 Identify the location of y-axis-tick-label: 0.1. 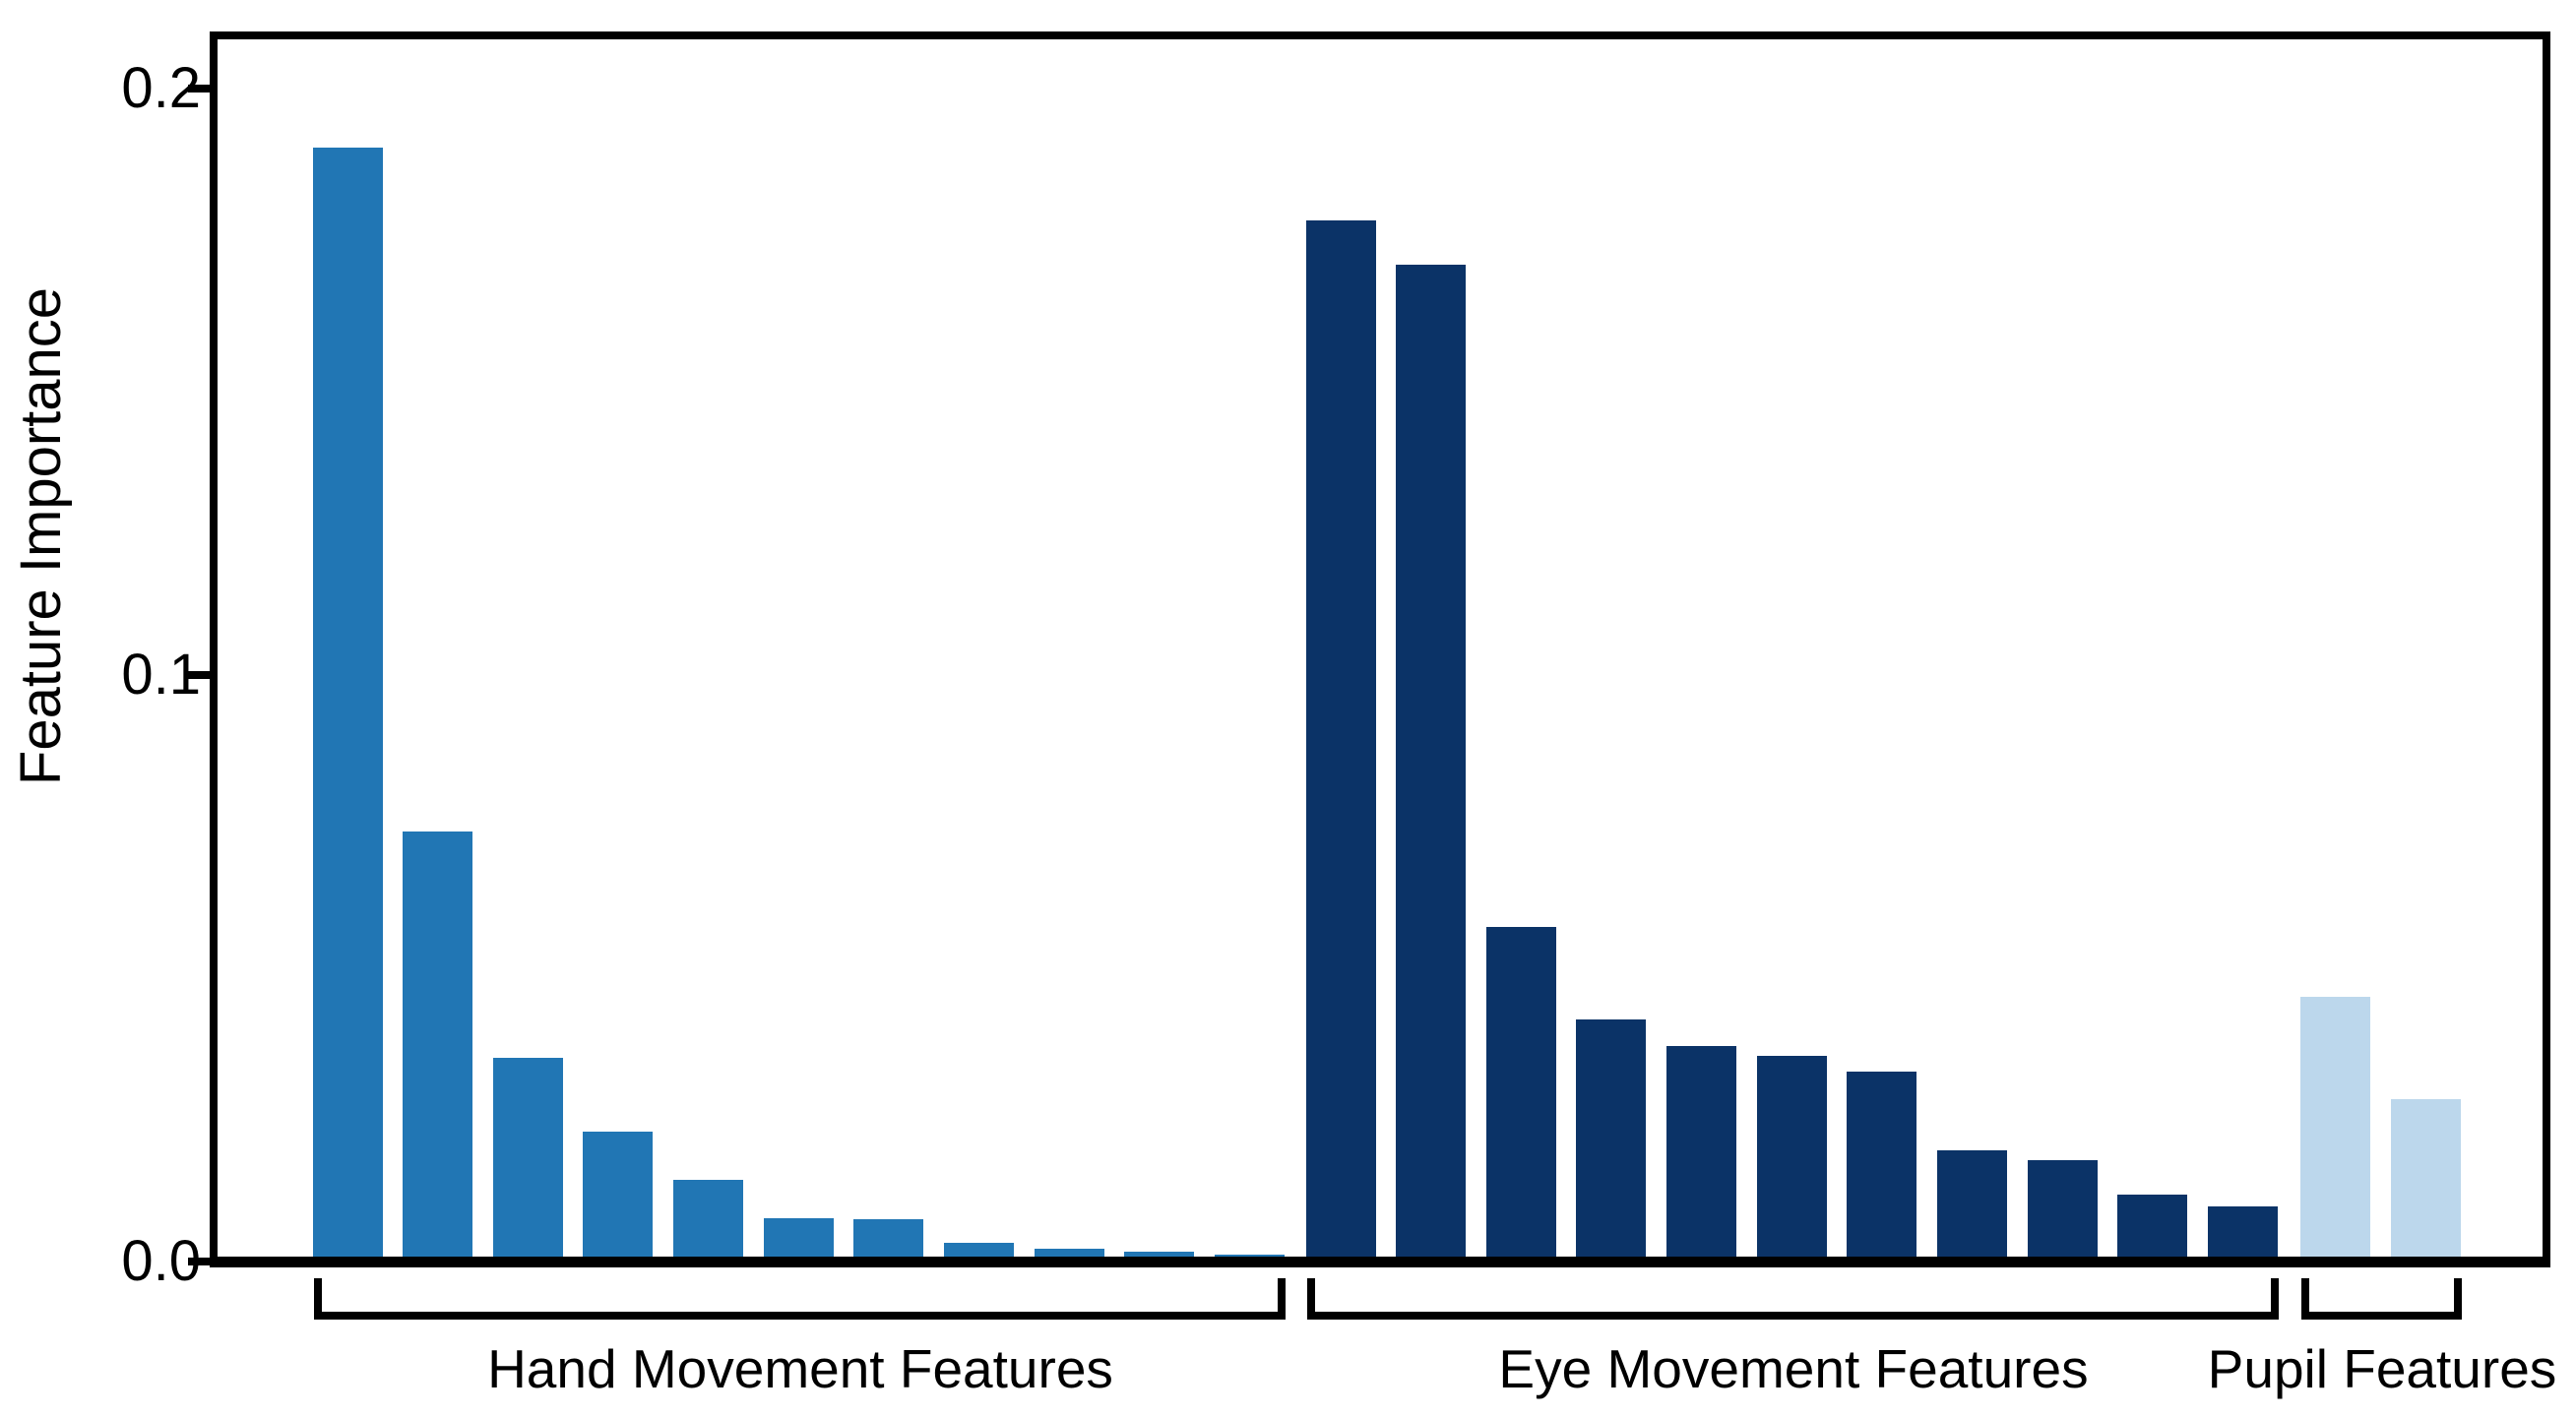
(161, 675).